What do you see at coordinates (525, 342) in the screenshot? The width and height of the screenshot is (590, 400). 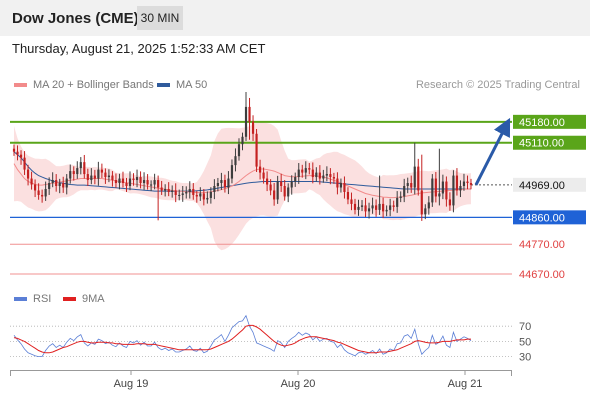 I see `rsi-tick-label: 50` at bounding box center [525, 342].